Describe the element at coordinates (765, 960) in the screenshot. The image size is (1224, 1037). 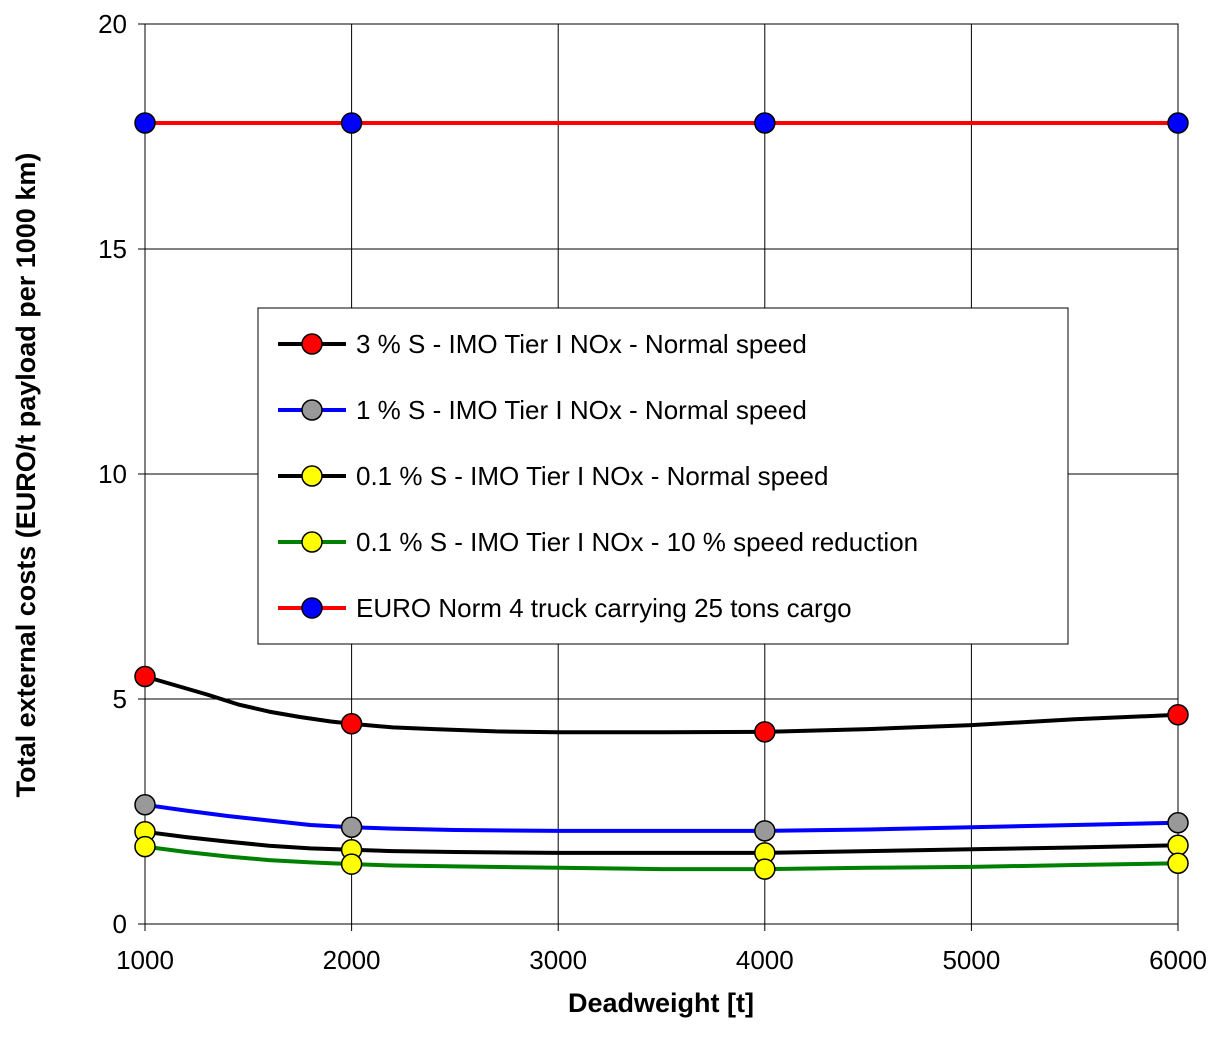
I see `x-tick-label: 4000` at that location.